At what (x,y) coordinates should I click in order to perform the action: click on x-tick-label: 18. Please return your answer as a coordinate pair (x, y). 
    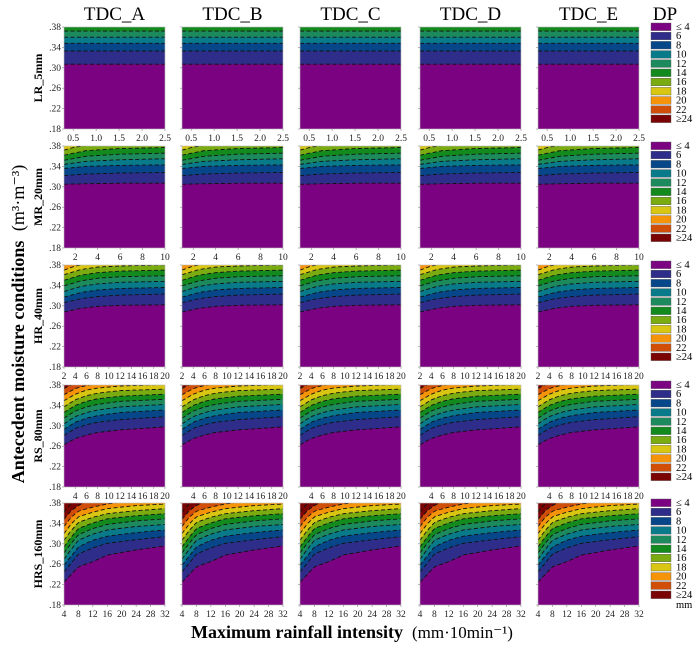
    Looking at the image, I should click on (390, 377).